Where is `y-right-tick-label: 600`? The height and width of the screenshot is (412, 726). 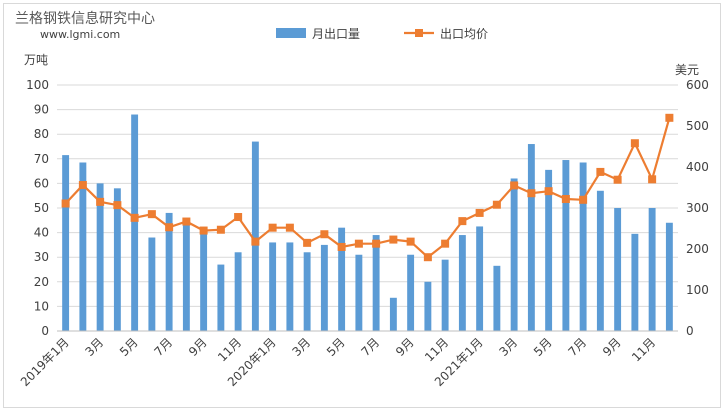 y-right-tick-label: 600 is located at coordinates (697, 85).